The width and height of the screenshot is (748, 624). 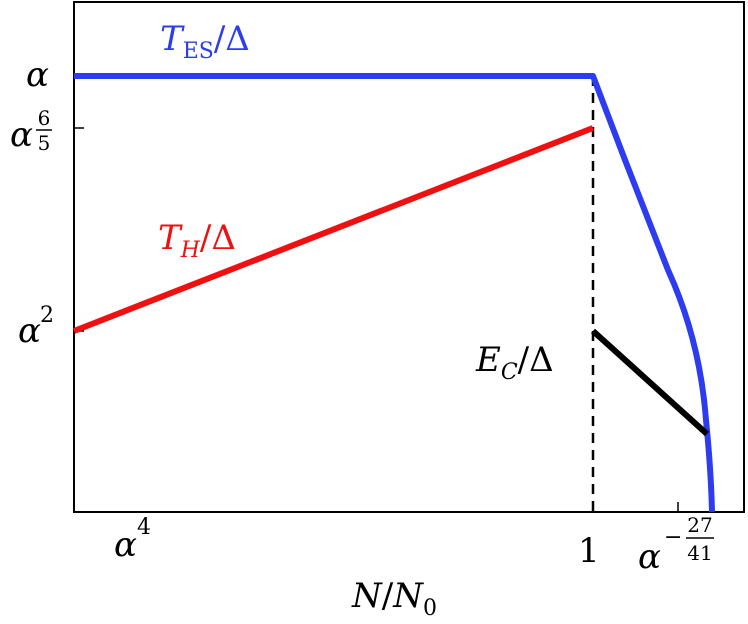 What do you see at coordinates (197, 240) in the screenshot?
I see `series-label-th: TH/Δ` at bounding box center [197, 240].